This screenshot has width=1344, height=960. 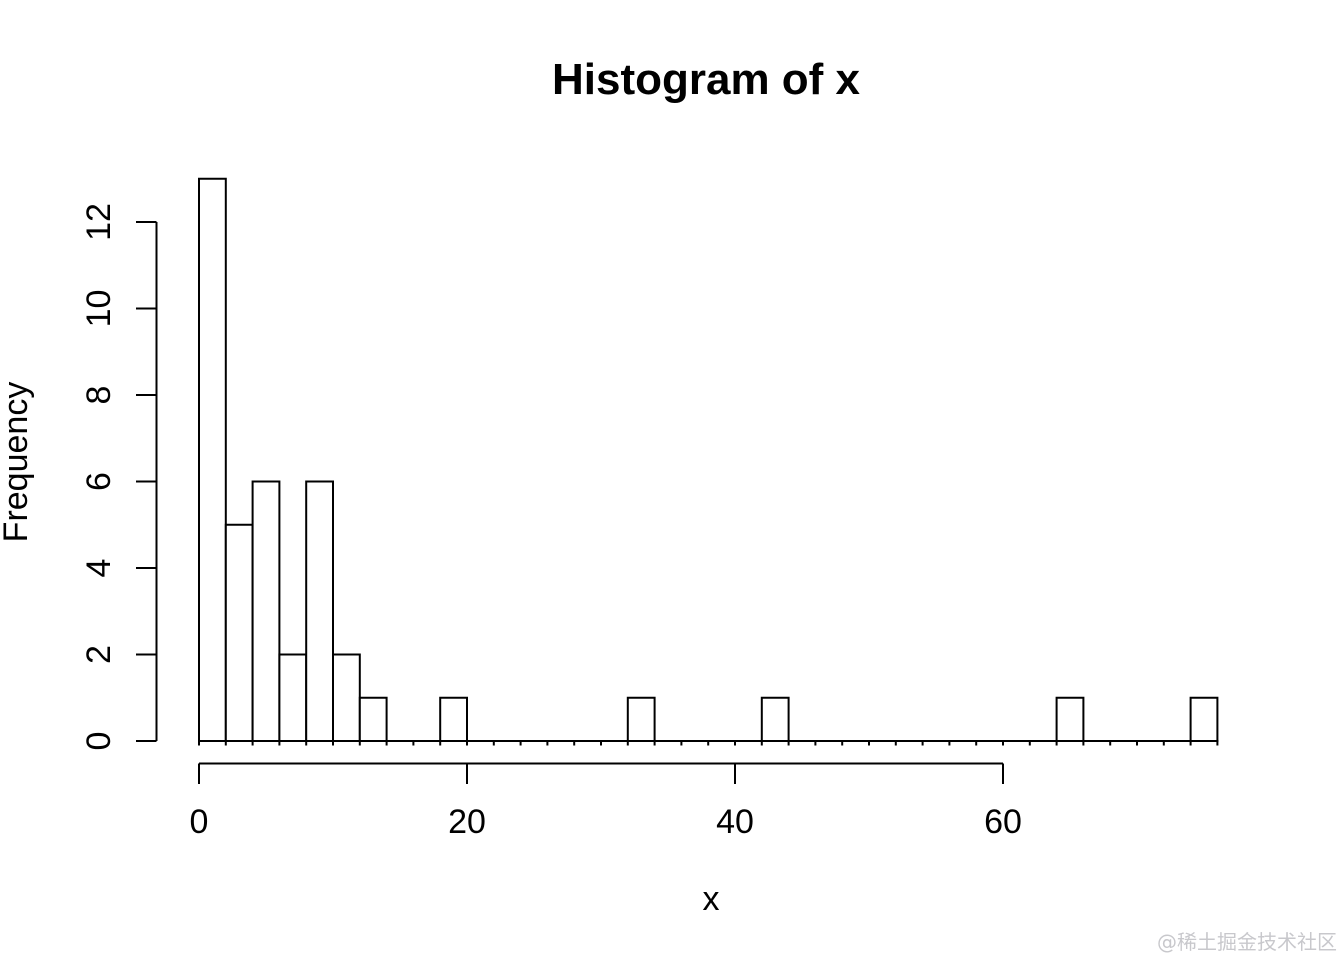 I want to click on x-tick-label: 40, so click(x=735, y=822).